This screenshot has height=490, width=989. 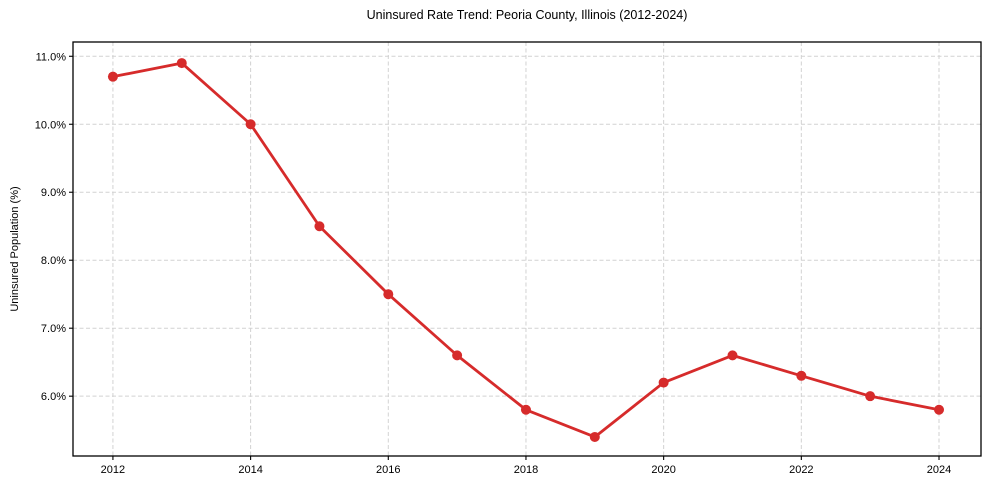 What do you see at coordinates (53, 329) in the screenshot?
I see `y-tick-label: 7.0%` at bounding box center [53, 329].